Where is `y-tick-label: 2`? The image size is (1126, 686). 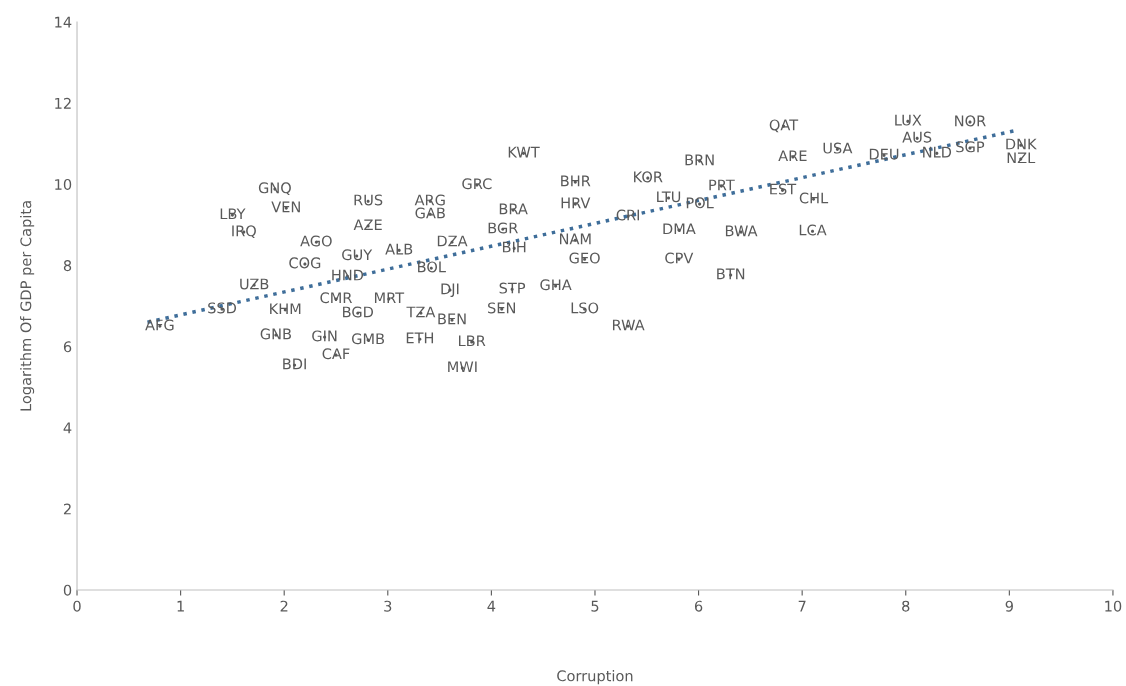 y-tick-label: 2 is located at coordinates (67, 509).